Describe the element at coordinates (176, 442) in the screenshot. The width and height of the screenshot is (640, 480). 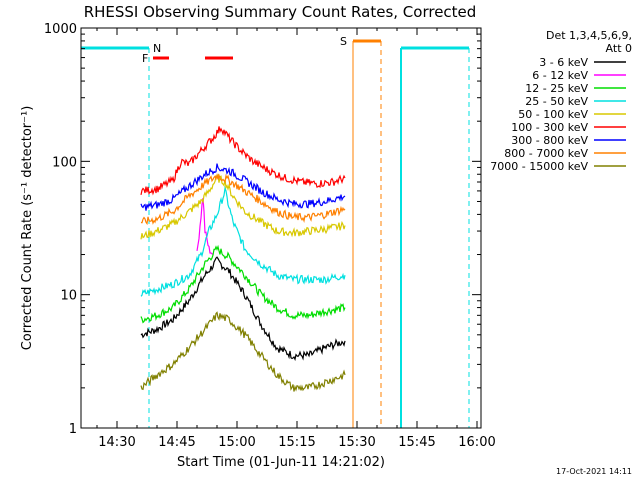
I see `x-tick-label: 14:45` at that location.